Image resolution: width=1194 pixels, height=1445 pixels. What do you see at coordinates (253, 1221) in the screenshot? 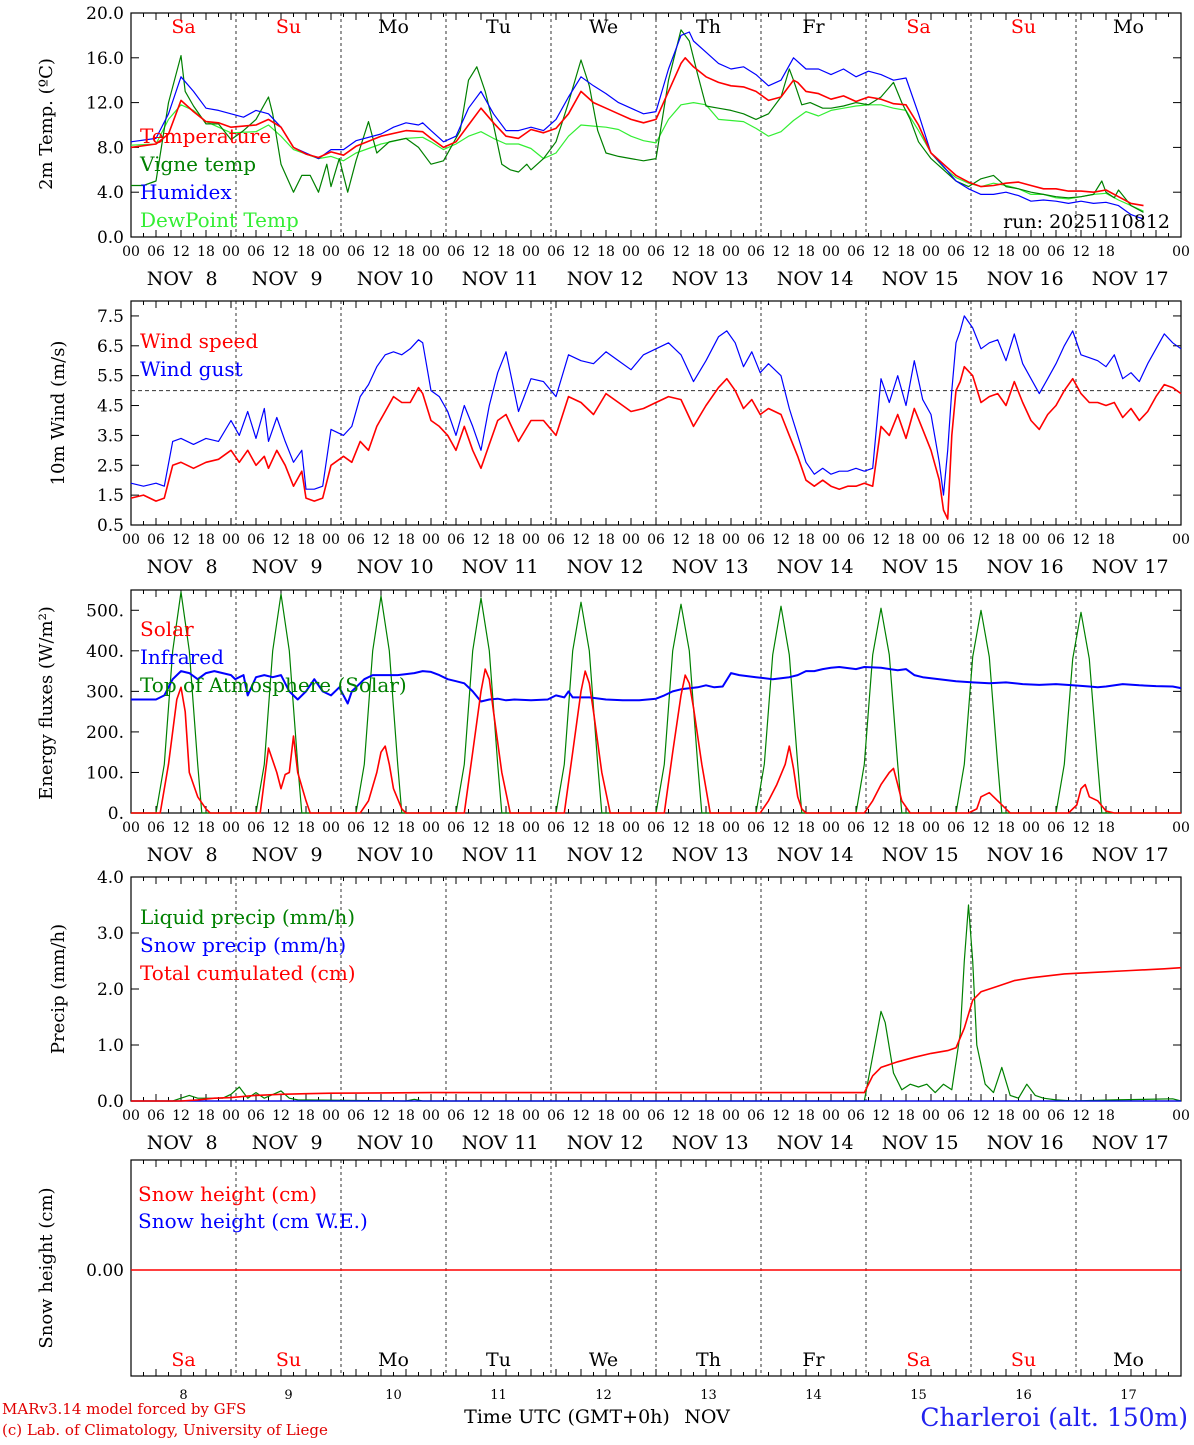
I see `legend-entry: Snow height (cm W.E.)` at bounding box center [253, 1221].